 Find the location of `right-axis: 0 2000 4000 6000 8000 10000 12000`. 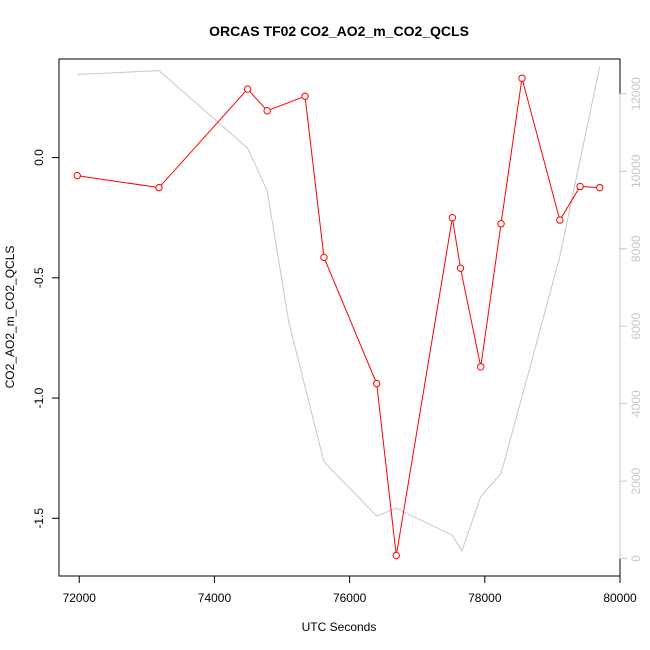

right-axis: 0 2000 4000 6000 8000 10000 12000 is located at coordinates (631, 319).